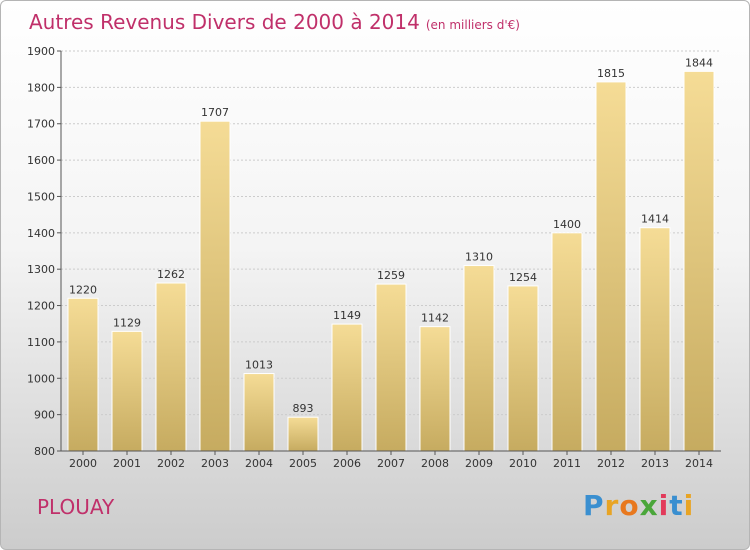  I want to click on bar-2006, so click(347, 387).